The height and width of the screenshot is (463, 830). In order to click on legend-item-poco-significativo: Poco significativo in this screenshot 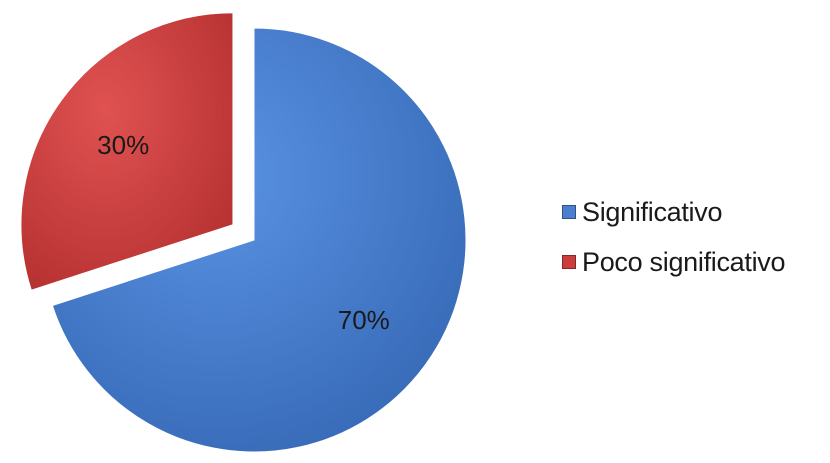, I will do `click(674, 262)`.